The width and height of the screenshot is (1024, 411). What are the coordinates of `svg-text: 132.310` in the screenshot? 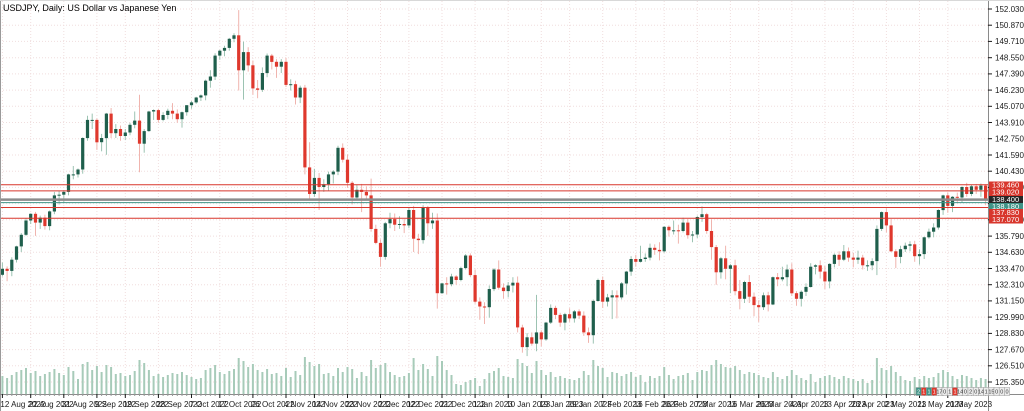 It's located at (1009, 285).